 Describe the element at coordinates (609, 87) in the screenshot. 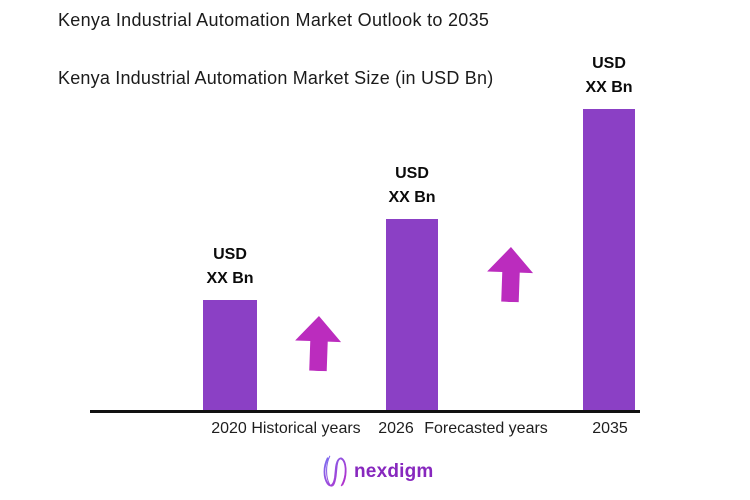

I see `value-label-2035-line2: XX Bn` at that location.